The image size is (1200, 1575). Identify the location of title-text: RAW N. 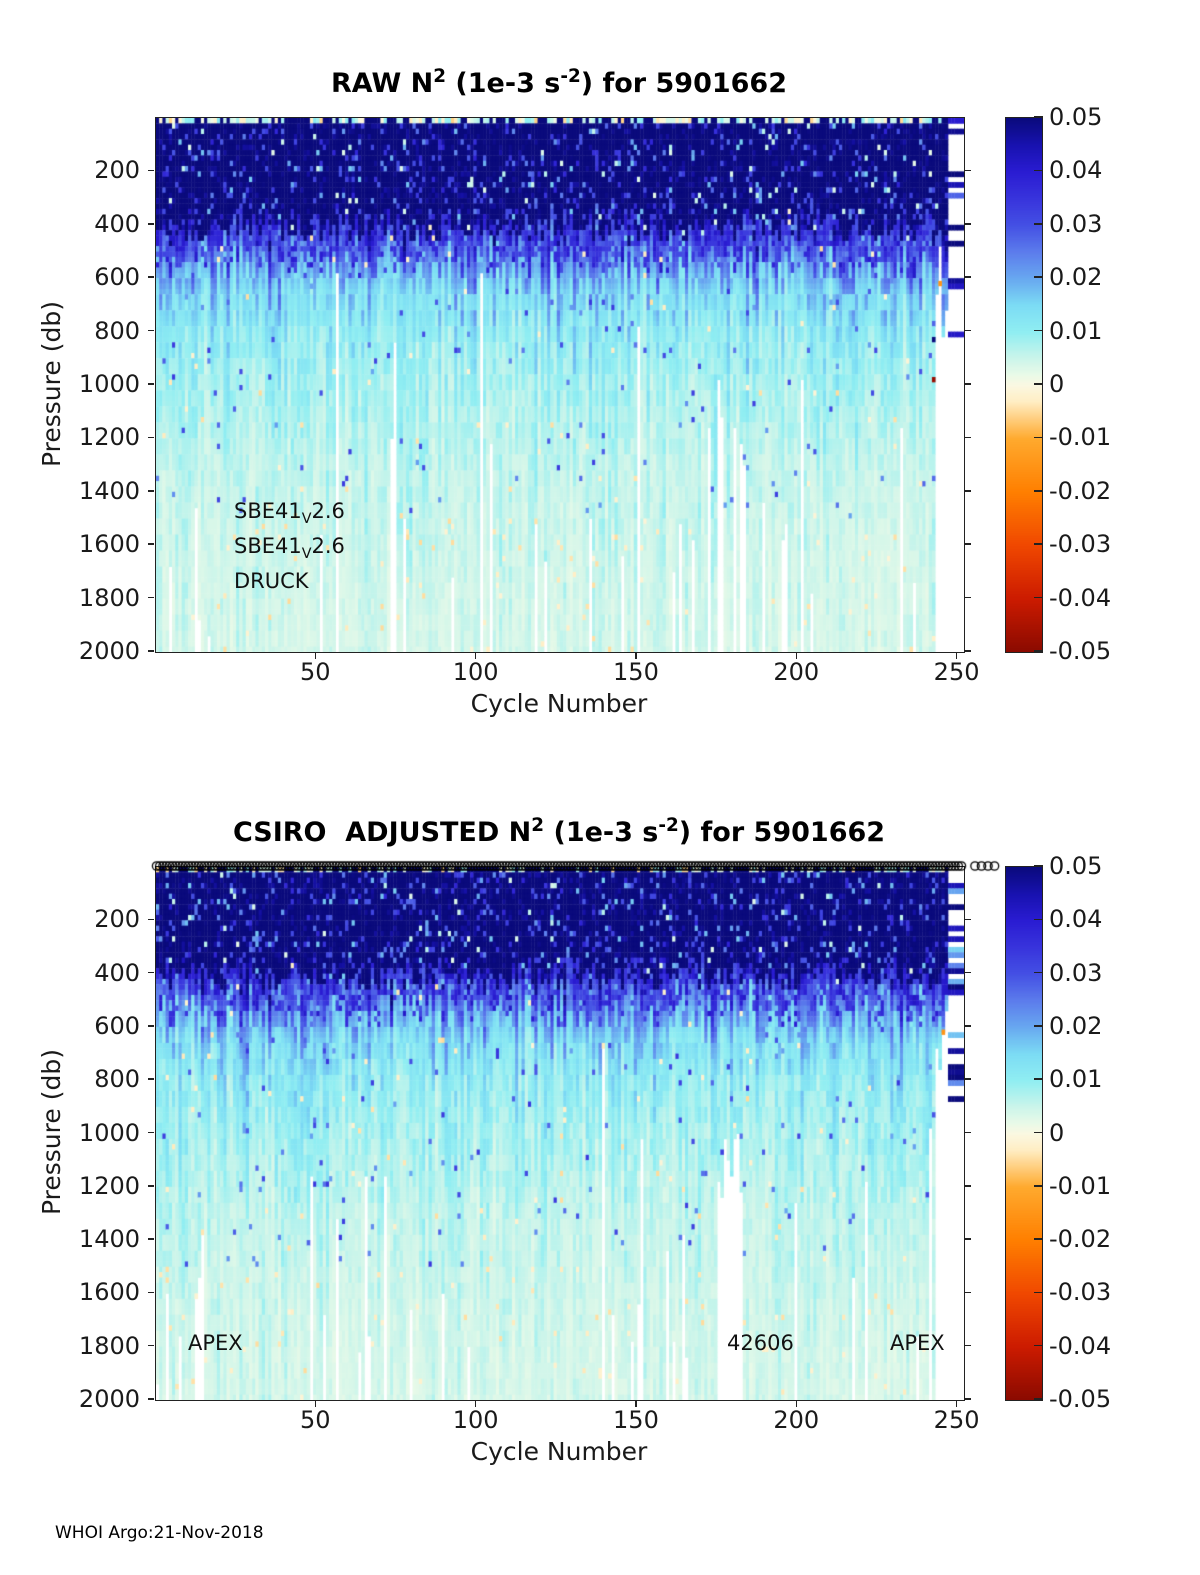
(382, 83).